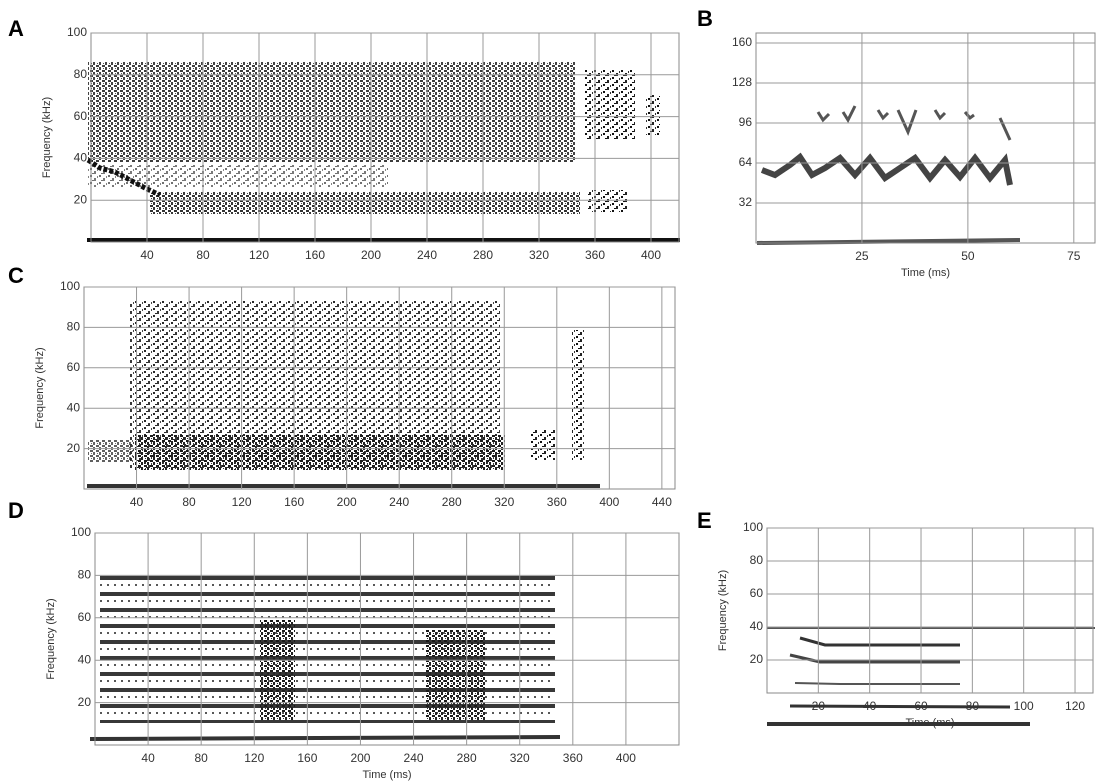 The width and height of the screenshot is (1101, 782). What do you see at coordinates (921, 706) in the screenshot?
I see `x-tick-label: 60` at bounding box center [921, 706].